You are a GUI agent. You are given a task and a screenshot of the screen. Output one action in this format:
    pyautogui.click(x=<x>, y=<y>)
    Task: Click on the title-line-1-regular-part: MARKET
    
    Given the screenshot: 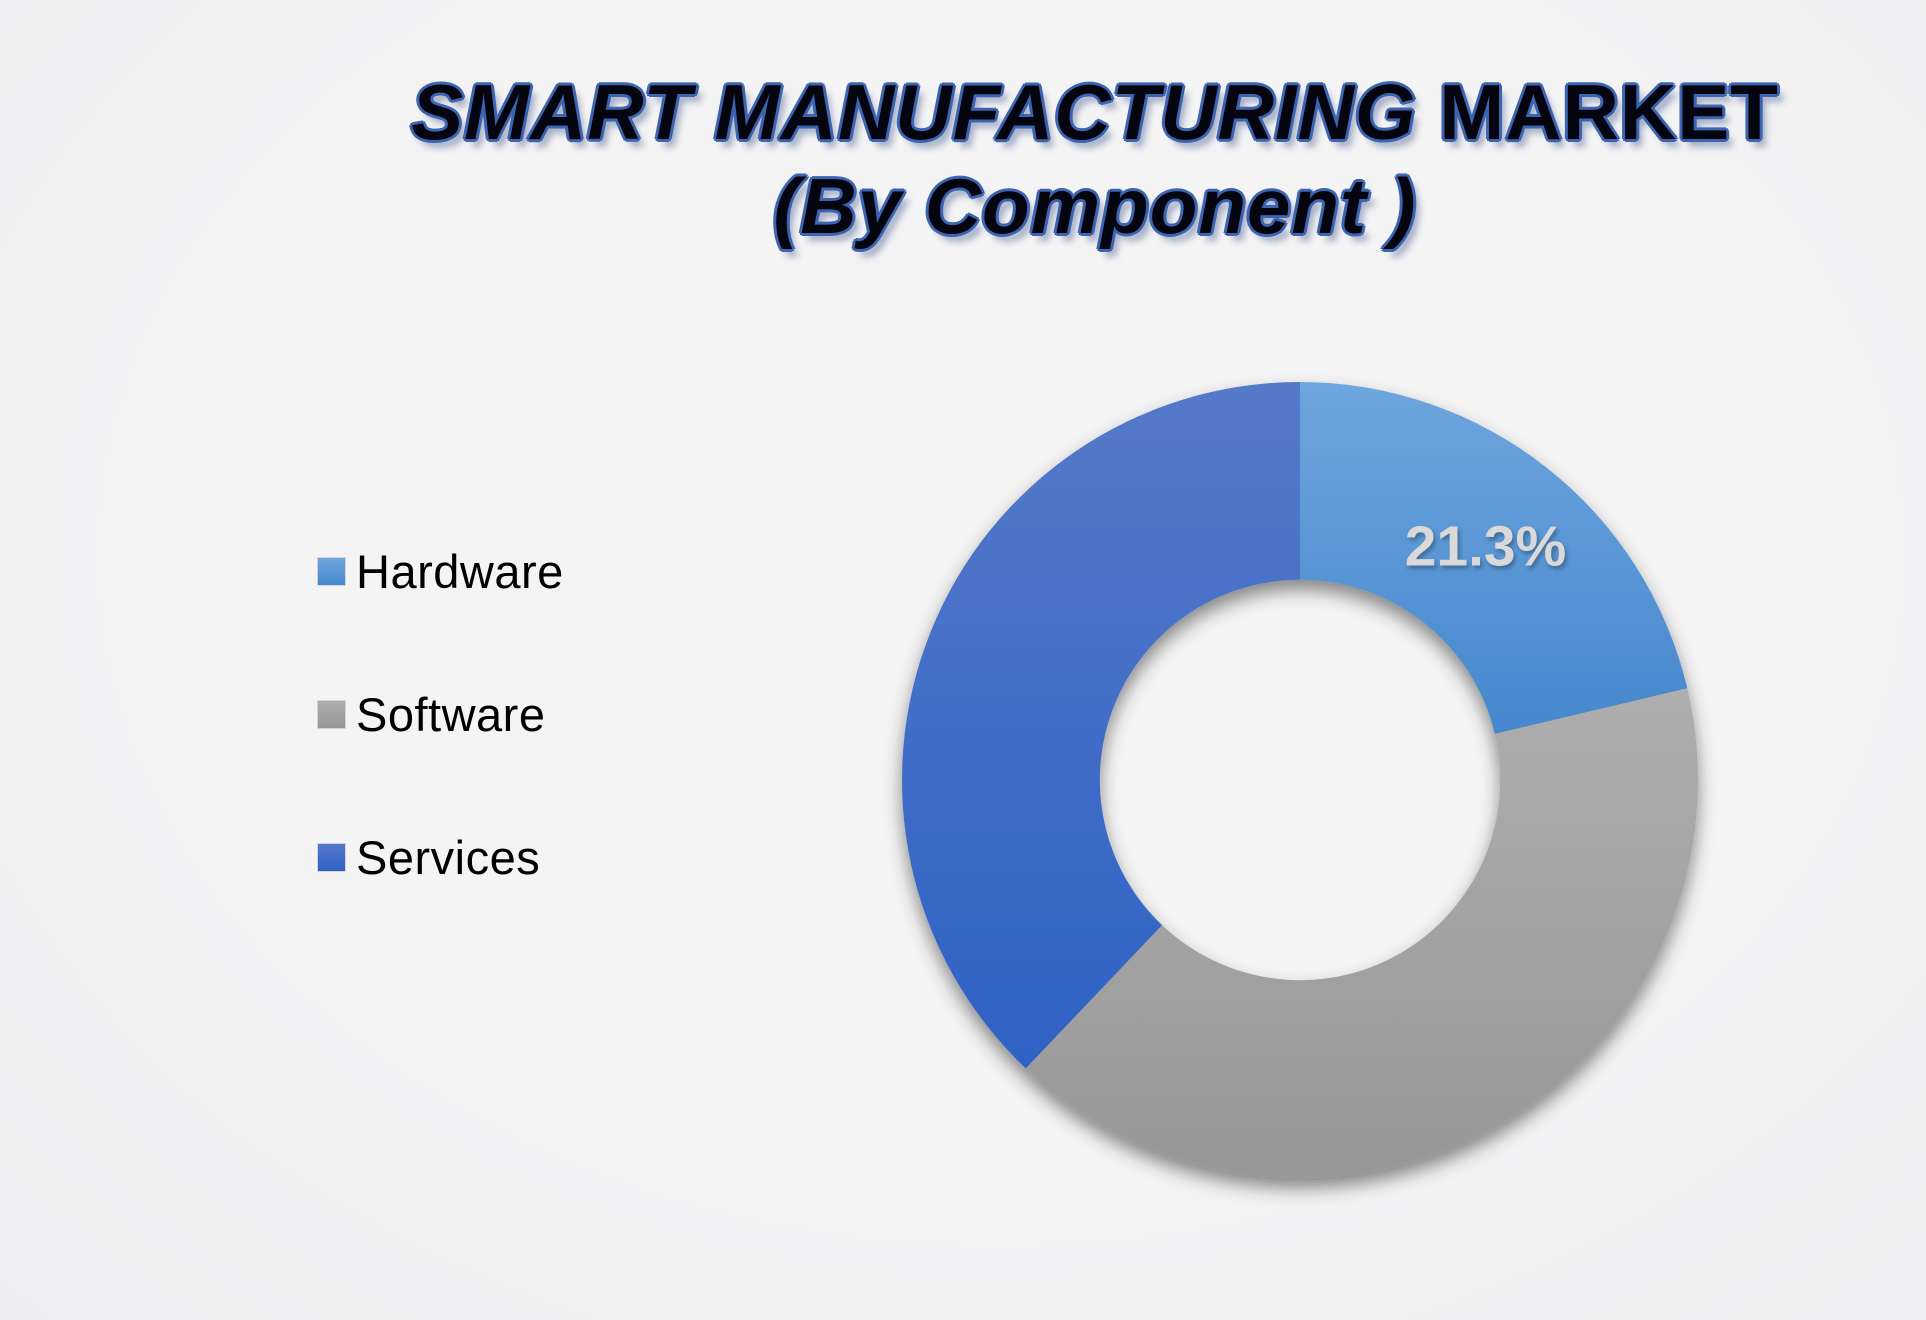 What is the action you would take?
    pyautogui.click(x=1597, y=112)
    